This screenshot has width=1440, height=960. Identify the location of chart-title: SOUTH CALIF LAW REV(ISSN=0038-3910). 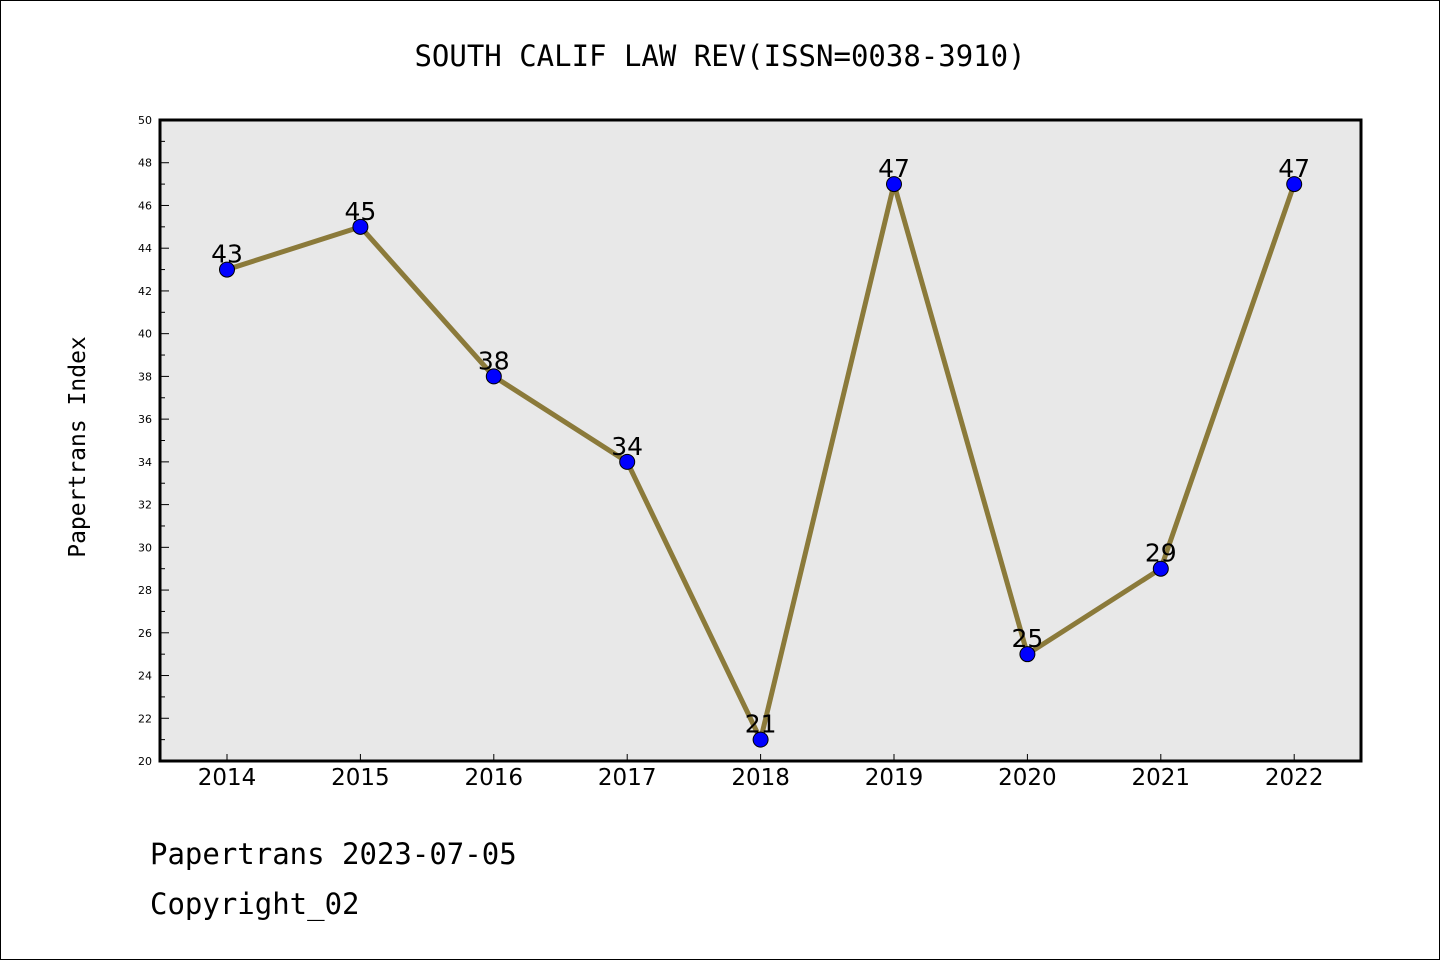
(719, 56).